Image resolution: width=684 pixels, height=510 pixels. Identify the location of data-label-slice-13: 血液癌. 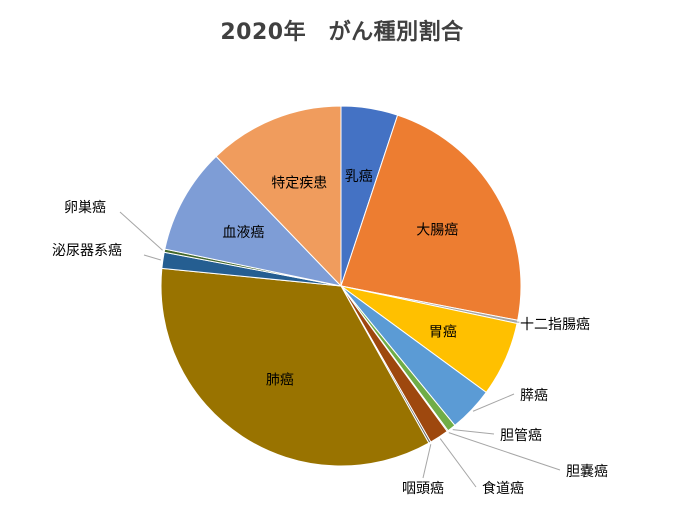
(243, 233).